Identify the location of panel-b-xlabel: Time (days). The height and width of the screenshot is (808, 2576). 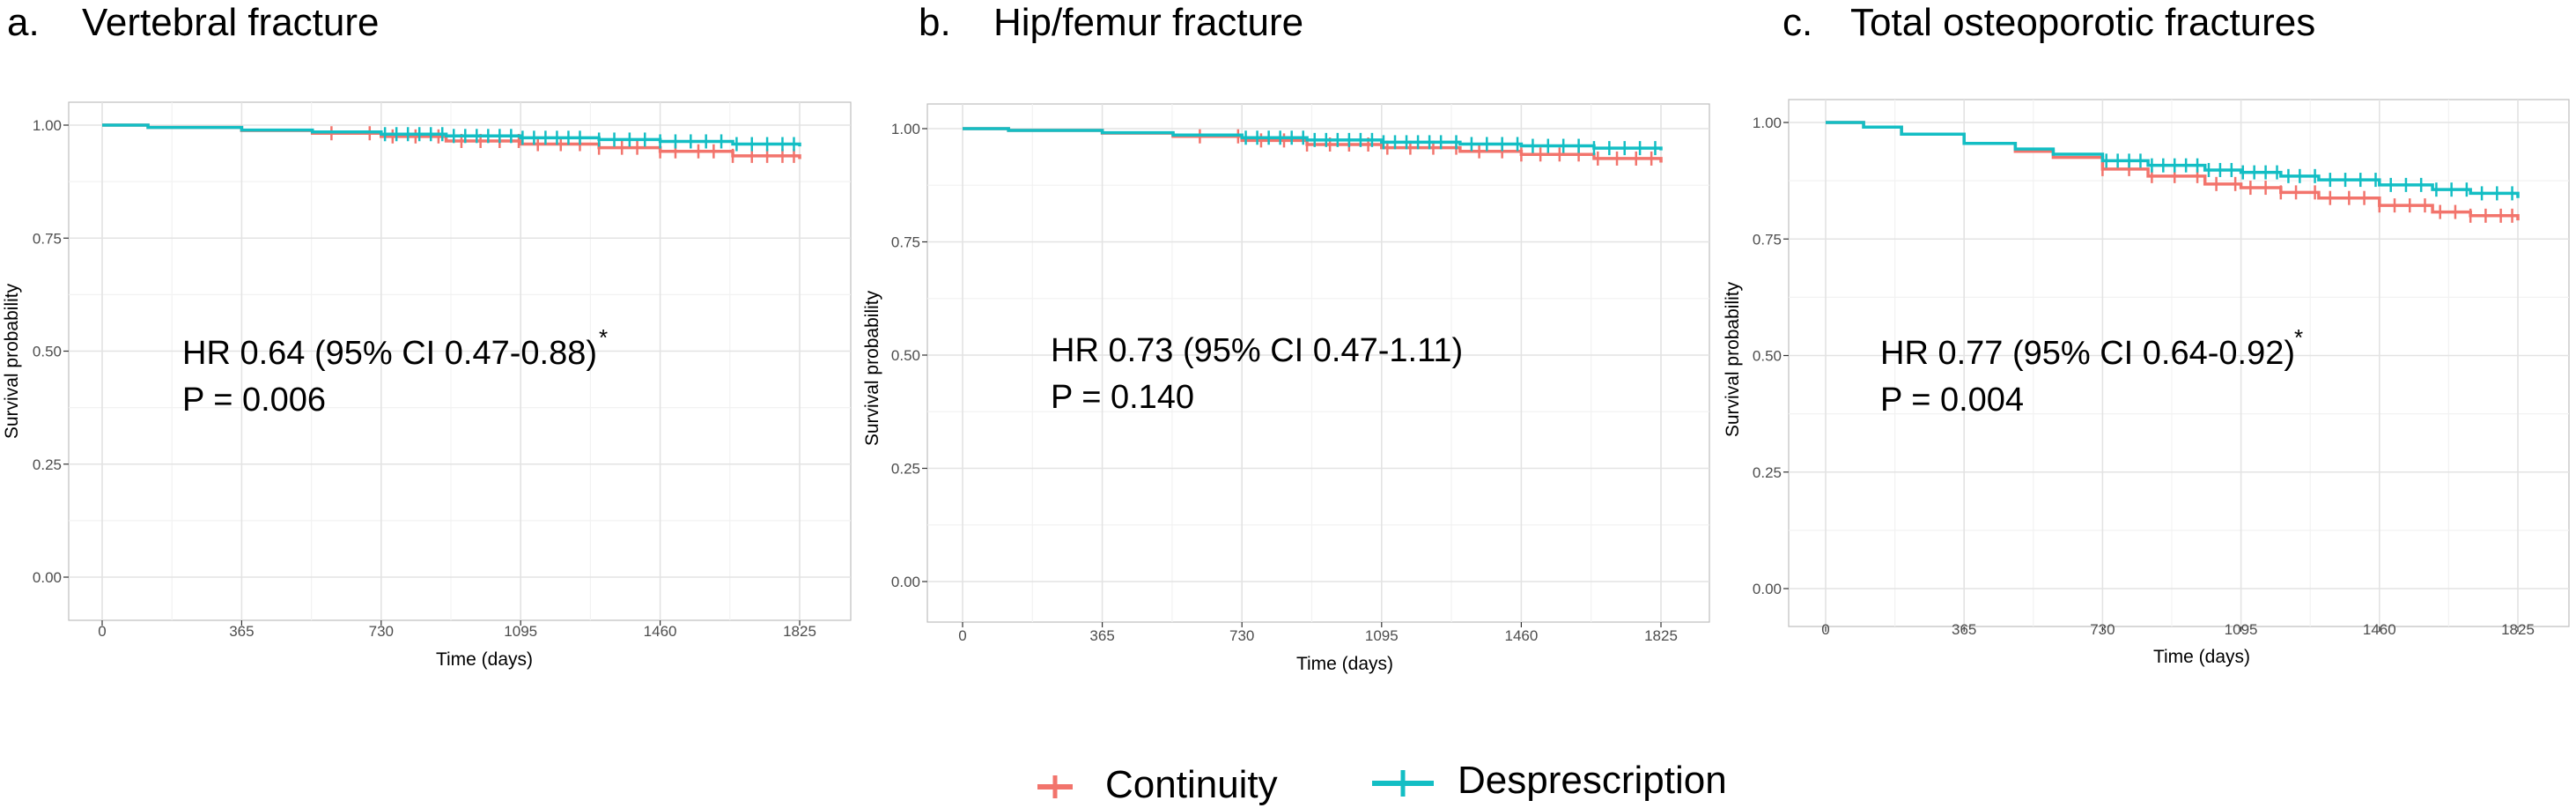
(1344, 664).